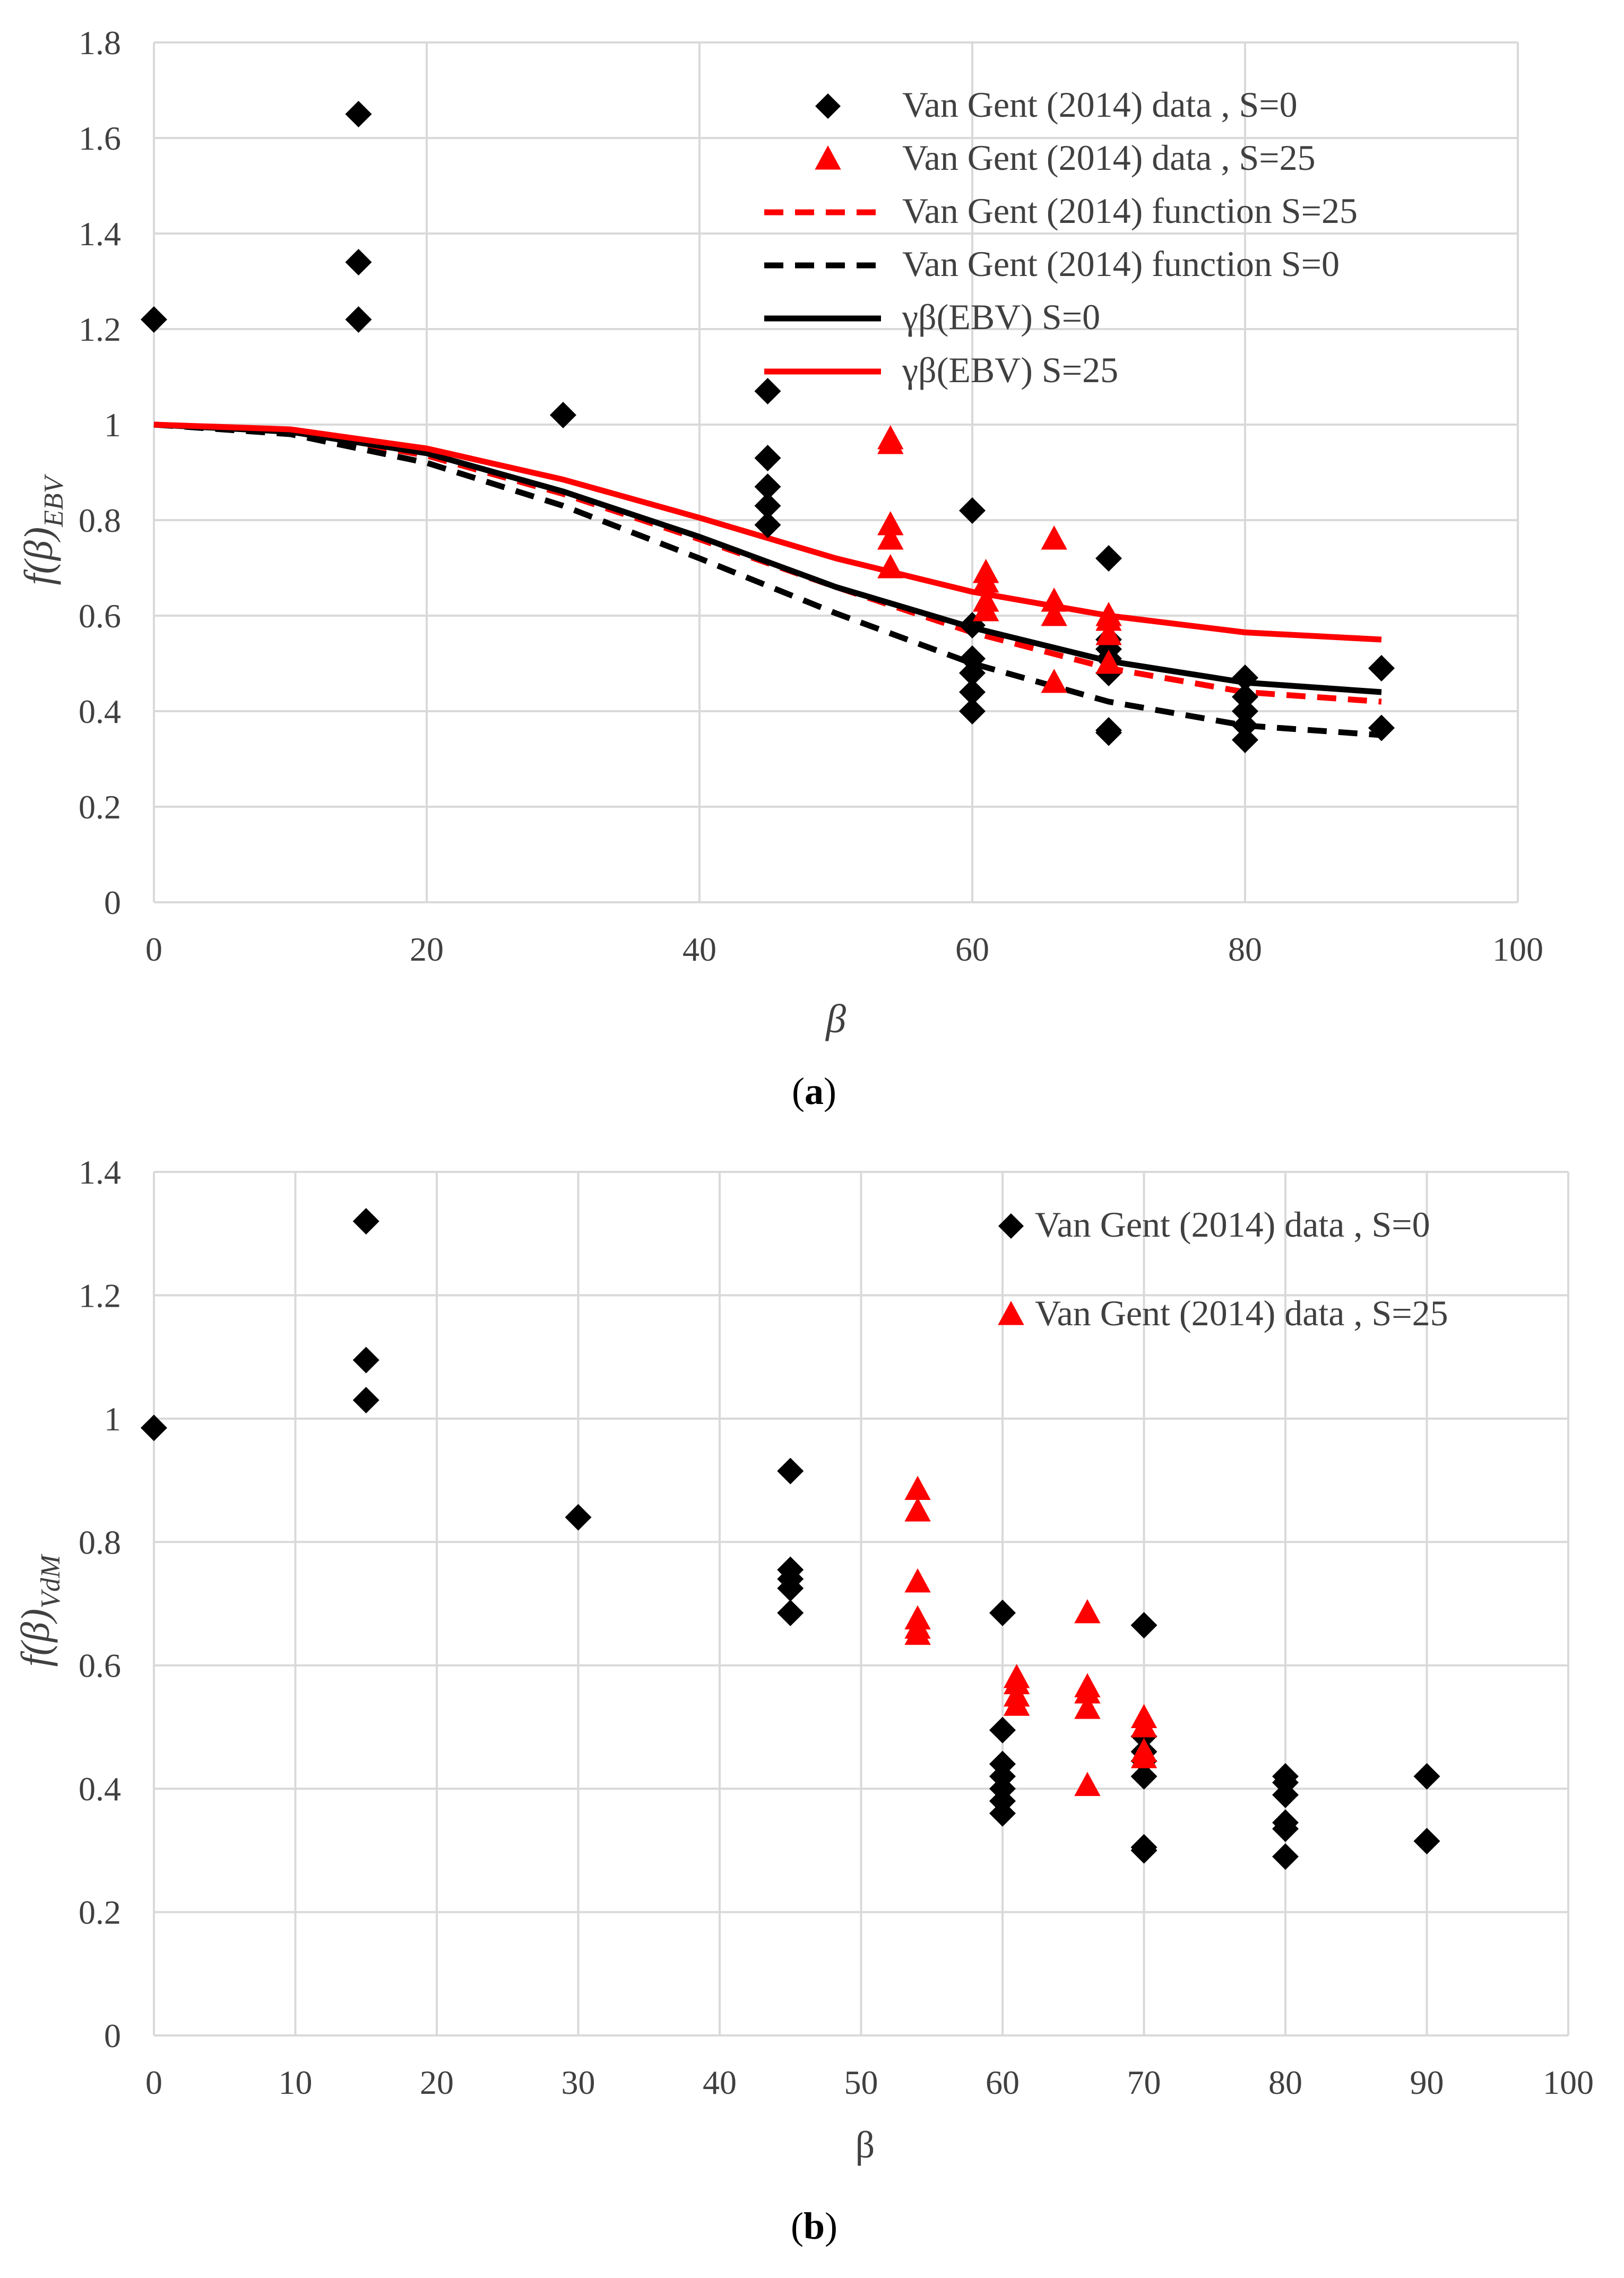 The image size is (1624, 2278). I want to click on y-tick-label-b: 0.6, so click(100, 1666).